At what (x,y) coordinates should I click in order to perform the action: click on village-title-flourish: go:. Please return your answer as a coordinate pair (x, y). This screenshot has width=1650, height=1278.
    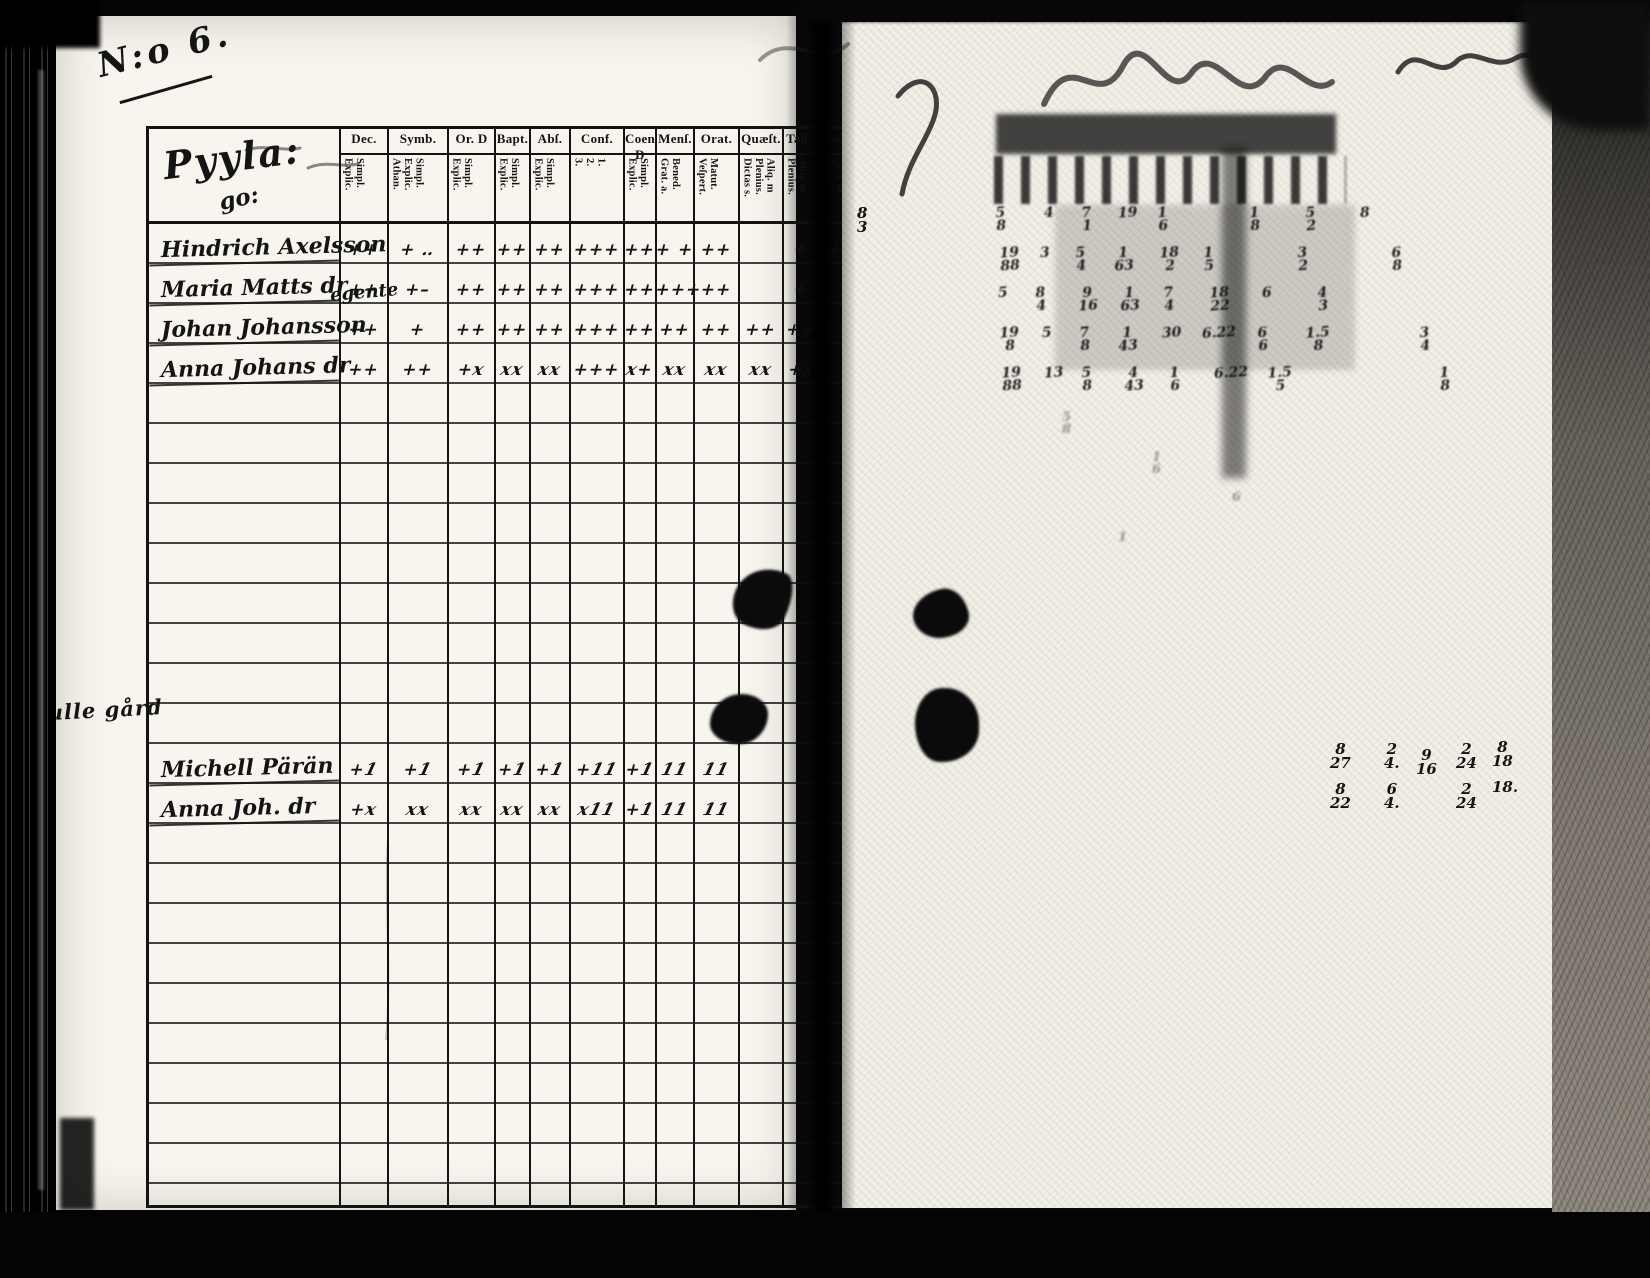
    Looking at the image, I should click on (239, 198).